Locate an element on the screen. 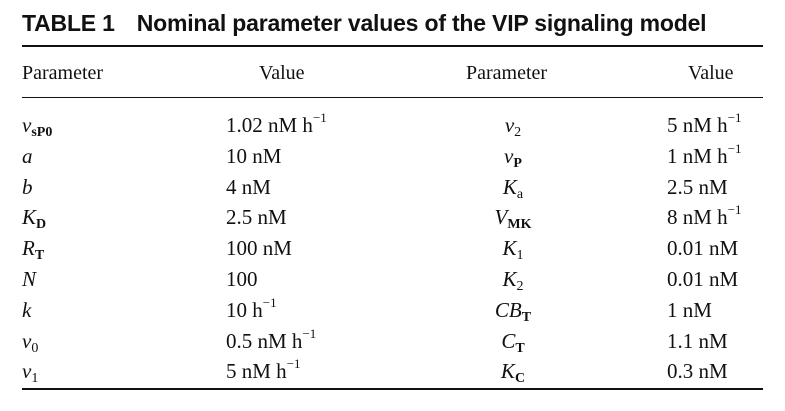  parameter-value: 4 nM is located at coordinates (248, 186).